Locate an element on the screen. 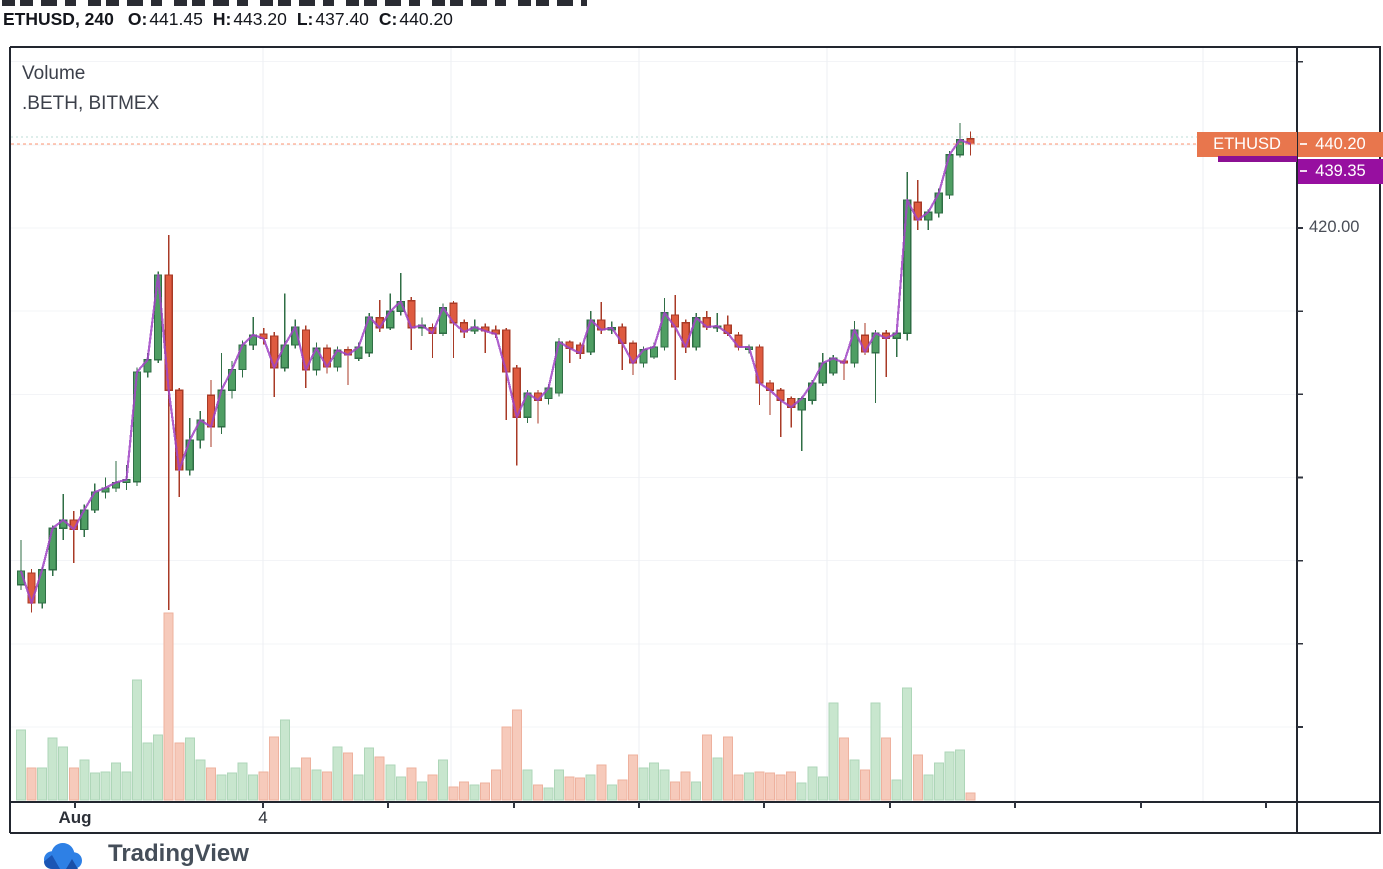 This screenshot has width=1383, height=869. time-axis-label: Aug is located at coordinates (75, 817).